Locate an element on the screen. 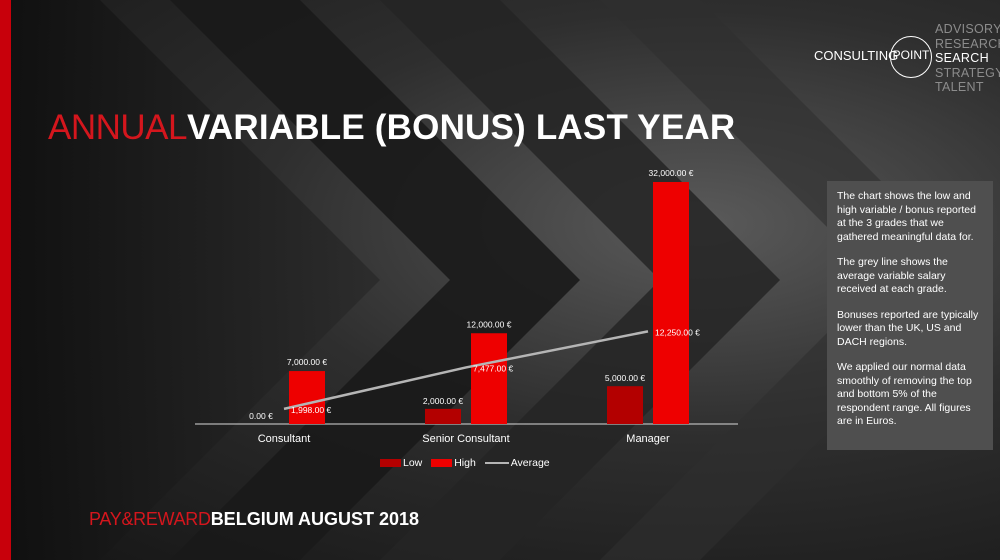 The height and width of the screenshot is (560, 1000). logo-items: ADVISORY RESEARCH SEARCH STRATEGY TALENT is located at coordinates (967, 58).